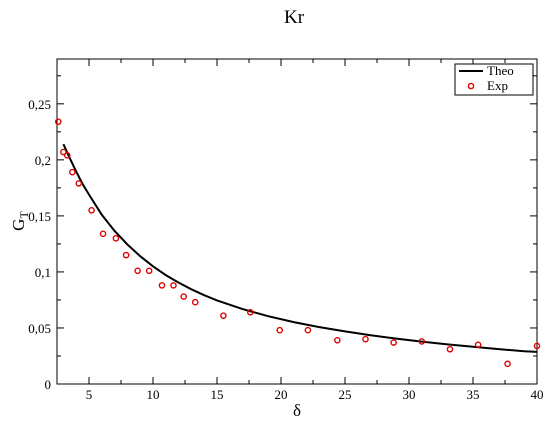 The height and width of the screenshot is (427, 550). I want to click on x-tick-label: 35, so click(473, 394).